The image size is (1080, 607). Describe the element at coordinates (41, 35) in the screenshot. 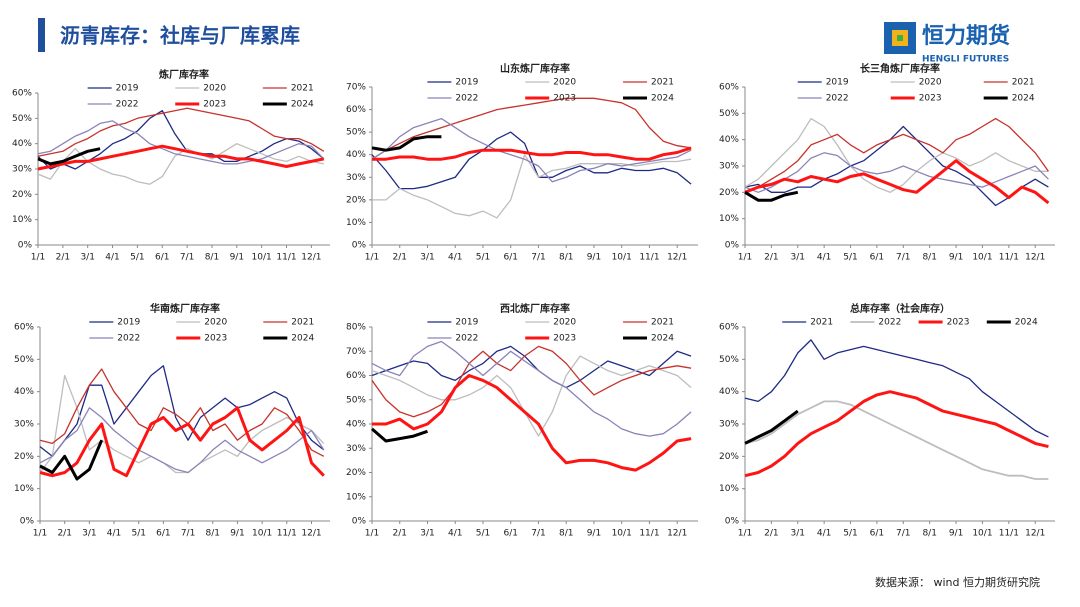

I see `title-bar` at that location.